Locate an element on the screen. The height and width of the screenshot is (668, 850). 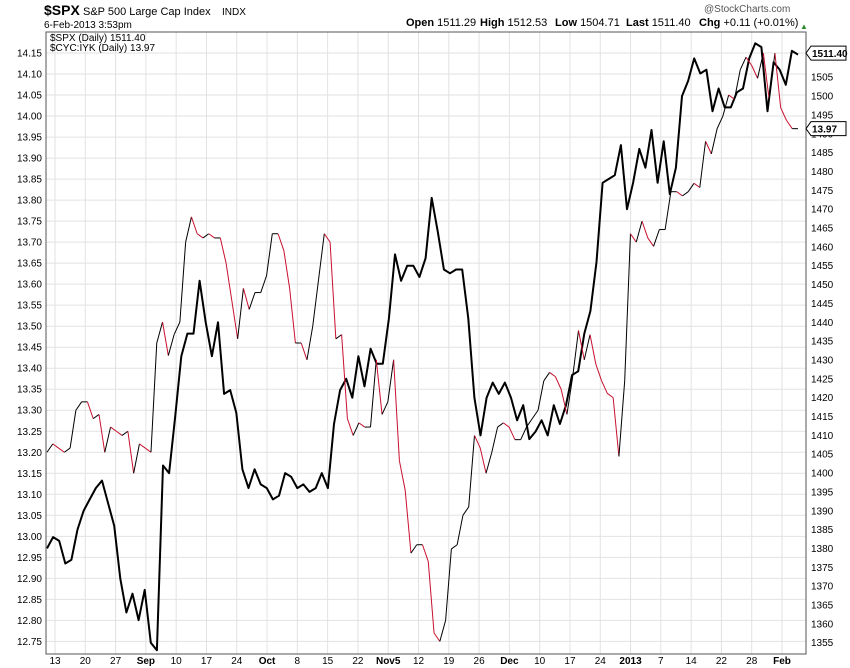
left-tick-label: 13.65 is located at coordinates (29, 264).